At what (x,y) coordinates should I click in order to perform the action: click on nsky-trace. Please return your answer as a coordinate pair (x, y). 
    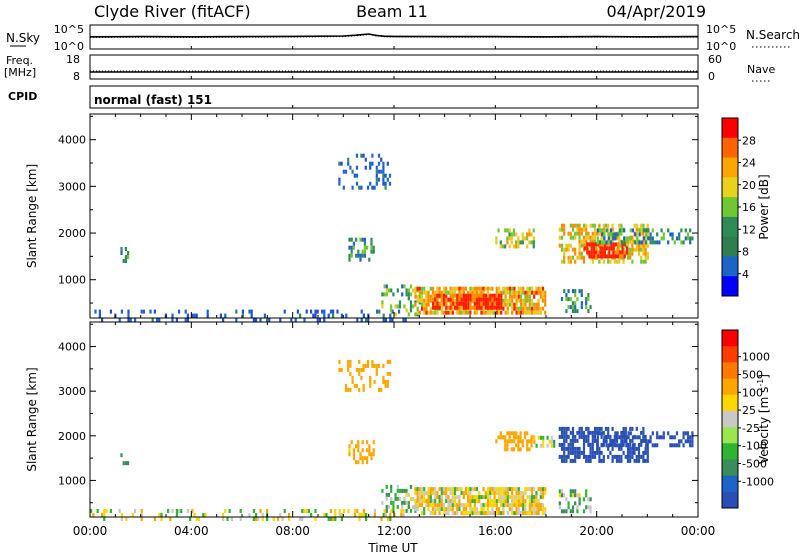
    Looking at the image, I should click on (394, 35).